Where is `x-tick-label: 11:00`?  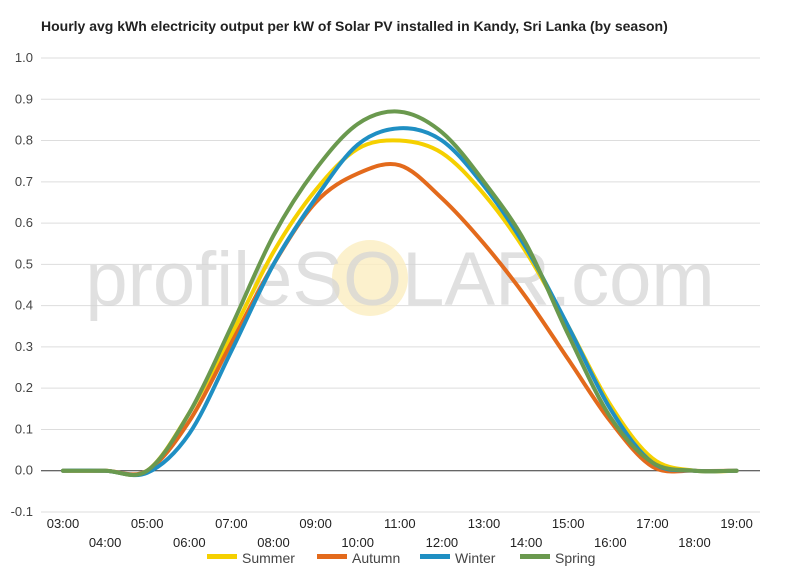 x-tick-label: 11:00 is located at coordinates (400, 523).